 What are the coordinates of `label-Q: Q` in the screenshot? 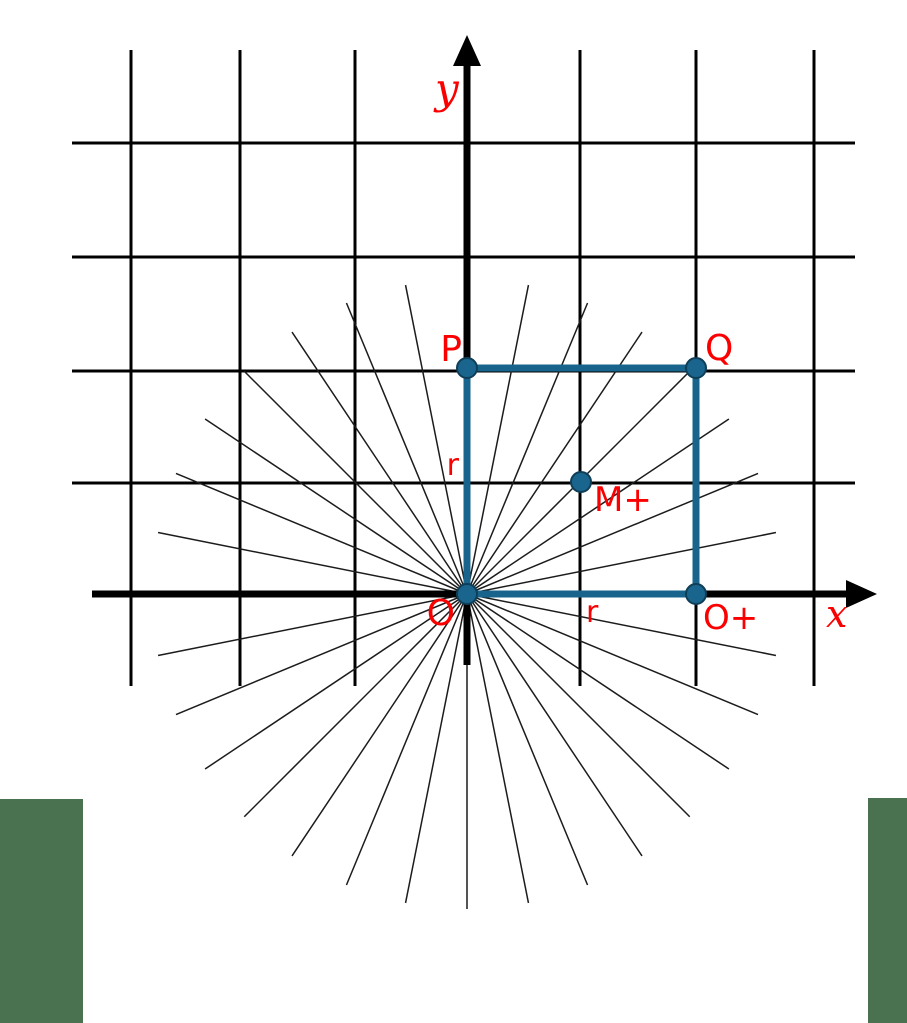 It's located at (719, 348).